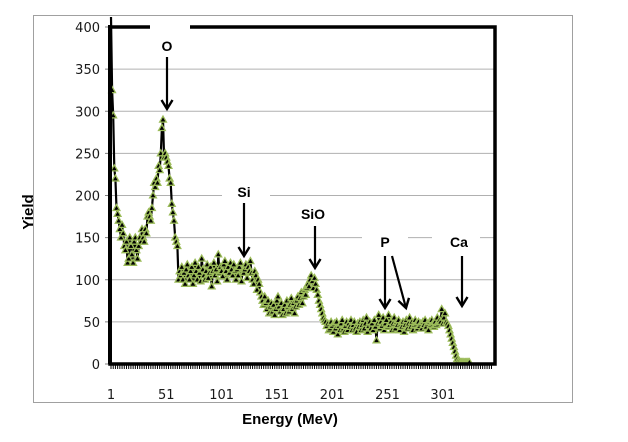 Image resolution: width=628 pixels, height=442 pixels. Describe the element at coordinates (87, 239) in the screenshot. I see `y-tick-label: 150` at that location.